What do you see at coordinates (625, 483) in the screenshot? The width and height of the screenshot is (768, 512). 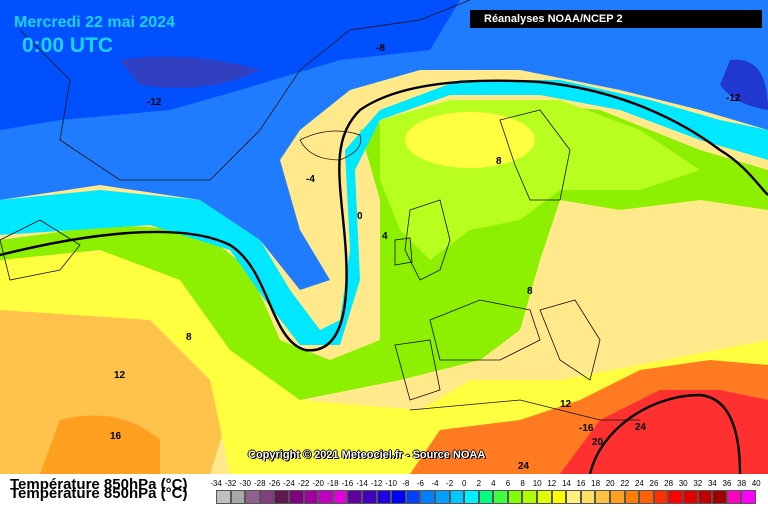 I see `legend-tick-label: 22` at bounding box center [625, 483].